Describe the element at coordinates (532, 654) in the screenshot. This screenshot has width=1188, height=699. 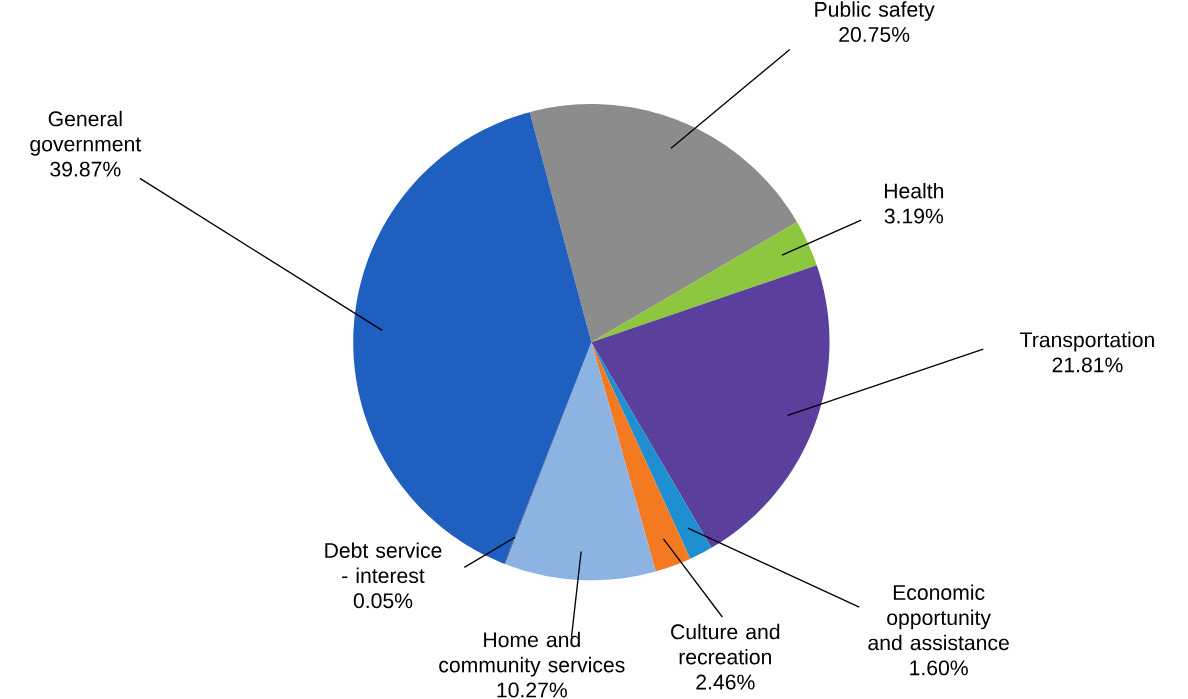
I see `slice-label: Home and community services` at that location.